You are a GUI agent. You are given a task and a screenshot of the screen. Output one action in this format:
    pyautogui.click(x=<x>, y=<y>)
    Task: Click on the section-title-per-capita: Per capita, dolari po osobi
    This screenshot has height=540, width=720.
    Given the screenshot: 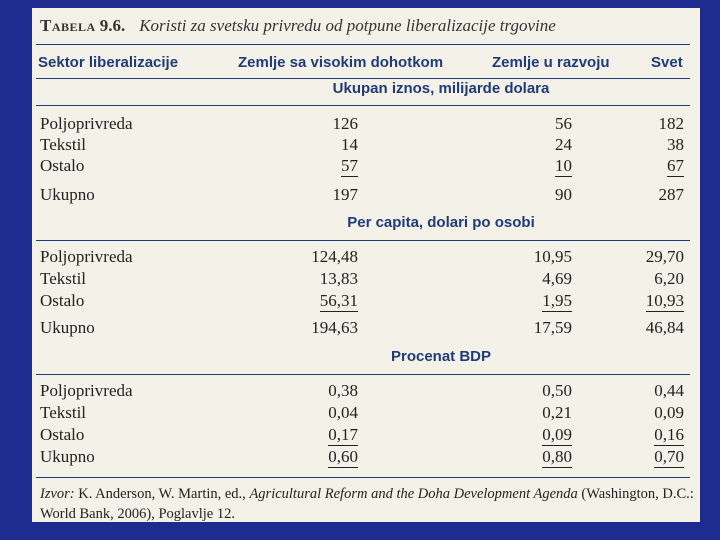 What is the action you would take?
    pyautogui.click(x=441, y=222)
    